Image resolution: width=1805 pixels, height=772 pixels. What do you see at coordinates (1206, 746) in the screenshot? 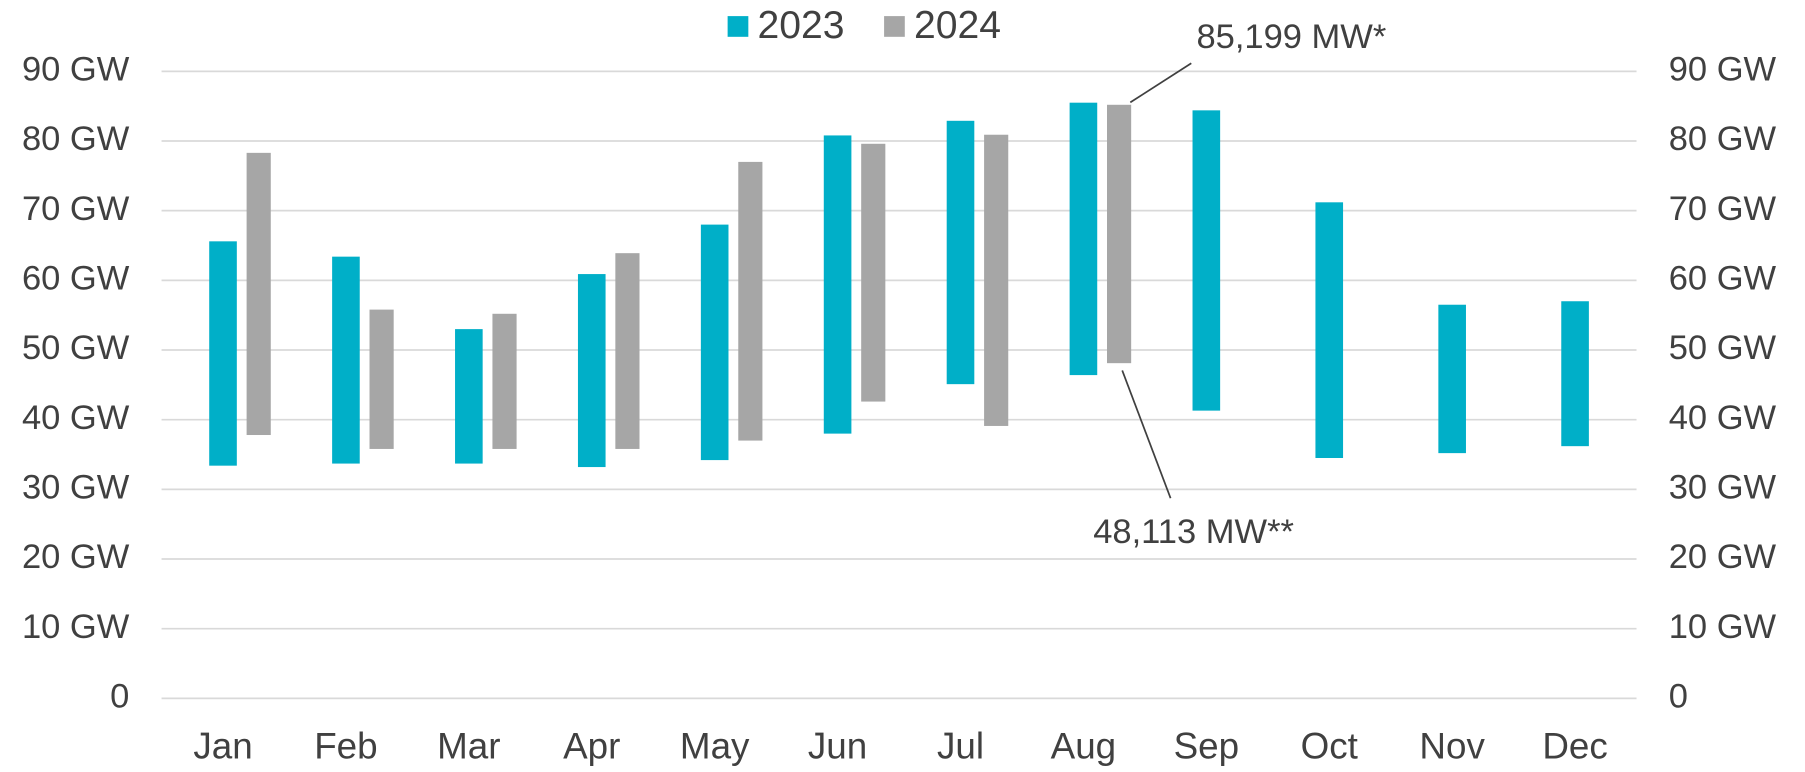
I see `x-tick-label: Sep` at bounding box center [1206, 746].